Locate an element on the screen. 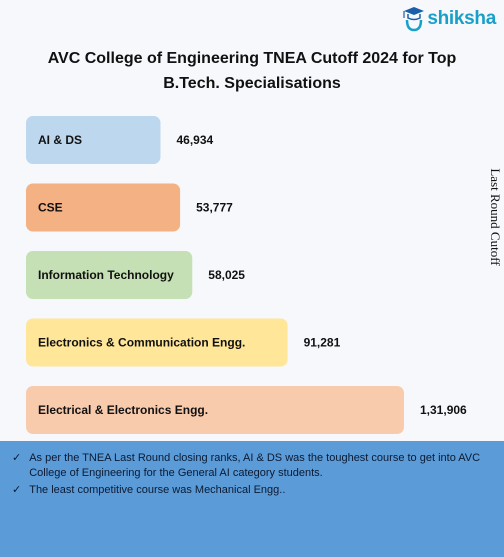 This screenshot has width=504, height=557. logo-text: shiksha is located at coordinates (461, 18).